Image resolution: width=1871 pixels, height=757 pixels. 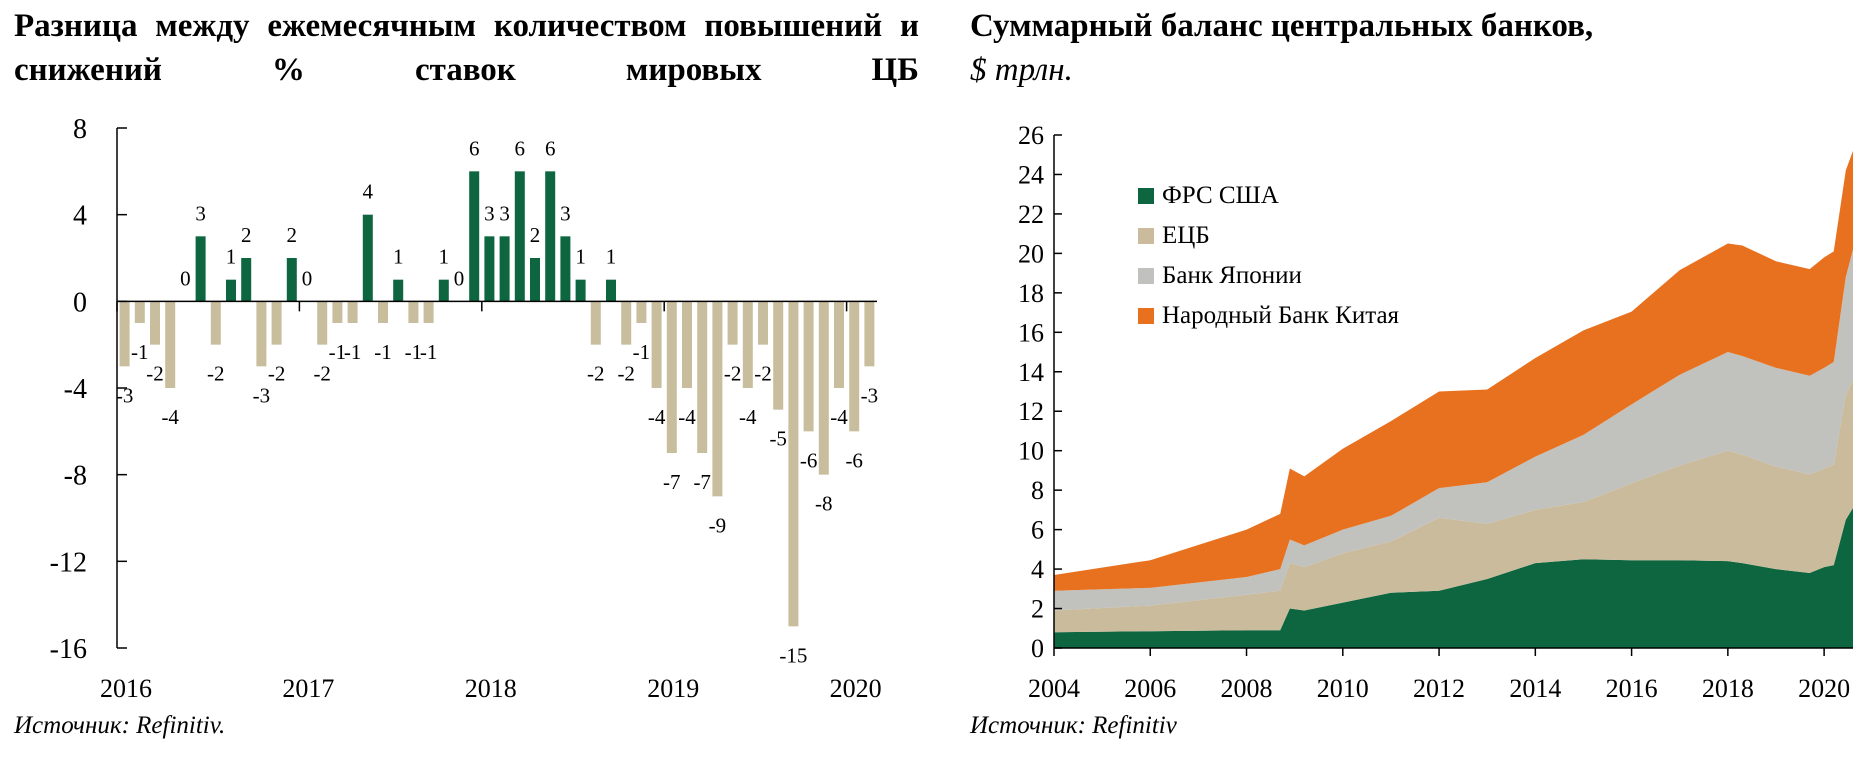 What do you see at coordinates (673, 687) in the screenshot?
I see `x-tick-label: 2019` at bounding box center [673, 687].